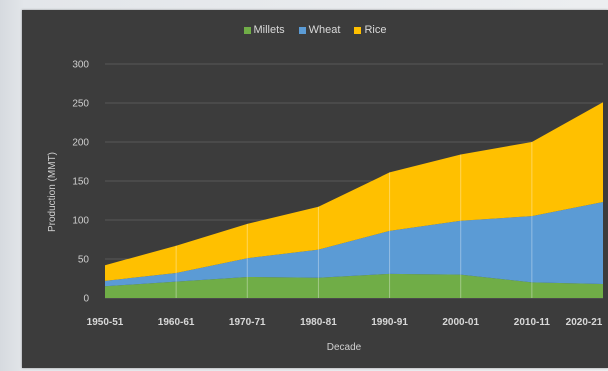 This screenshot has height=371, width=608. I want to click on x-tick-label: 2010-11, so click(532, 322).